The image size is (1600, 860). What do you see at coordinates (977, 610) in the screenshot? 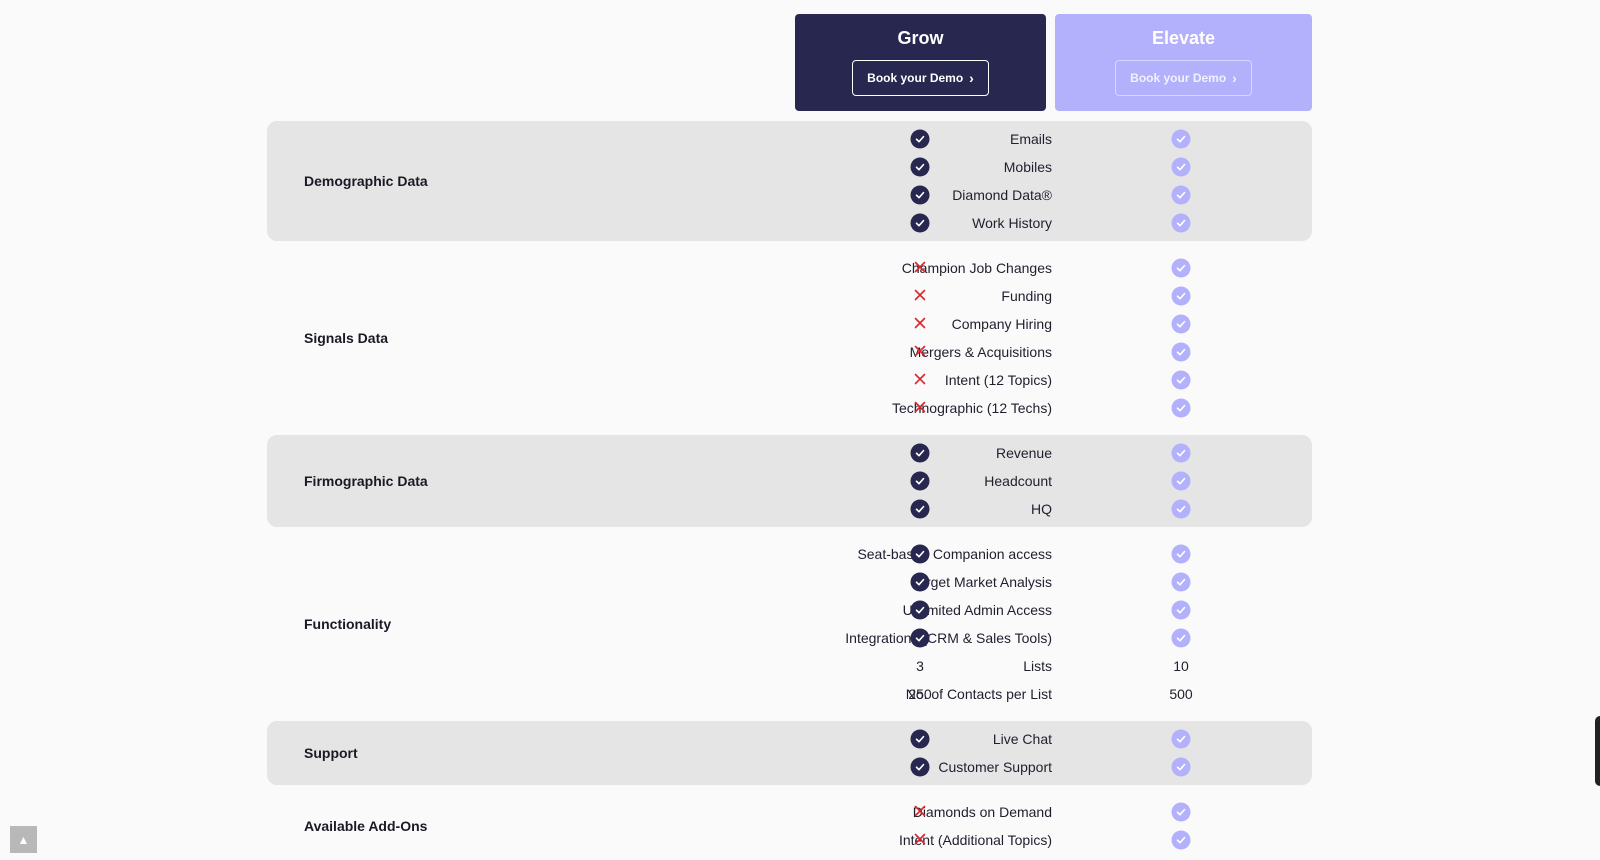
I see `feature-label: Unlimited Admin Access` at bounding box center [977, 610].